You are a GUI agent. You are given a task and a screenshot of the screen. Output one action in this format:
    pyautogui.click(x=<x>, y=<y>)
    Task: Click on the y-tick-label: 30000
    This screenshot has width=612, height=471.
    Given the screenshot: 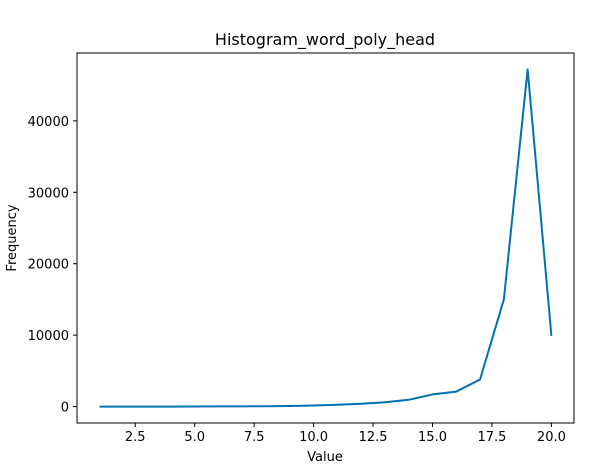 What is the action you would take?
    pyautogui.click(x=48, y=193)
    